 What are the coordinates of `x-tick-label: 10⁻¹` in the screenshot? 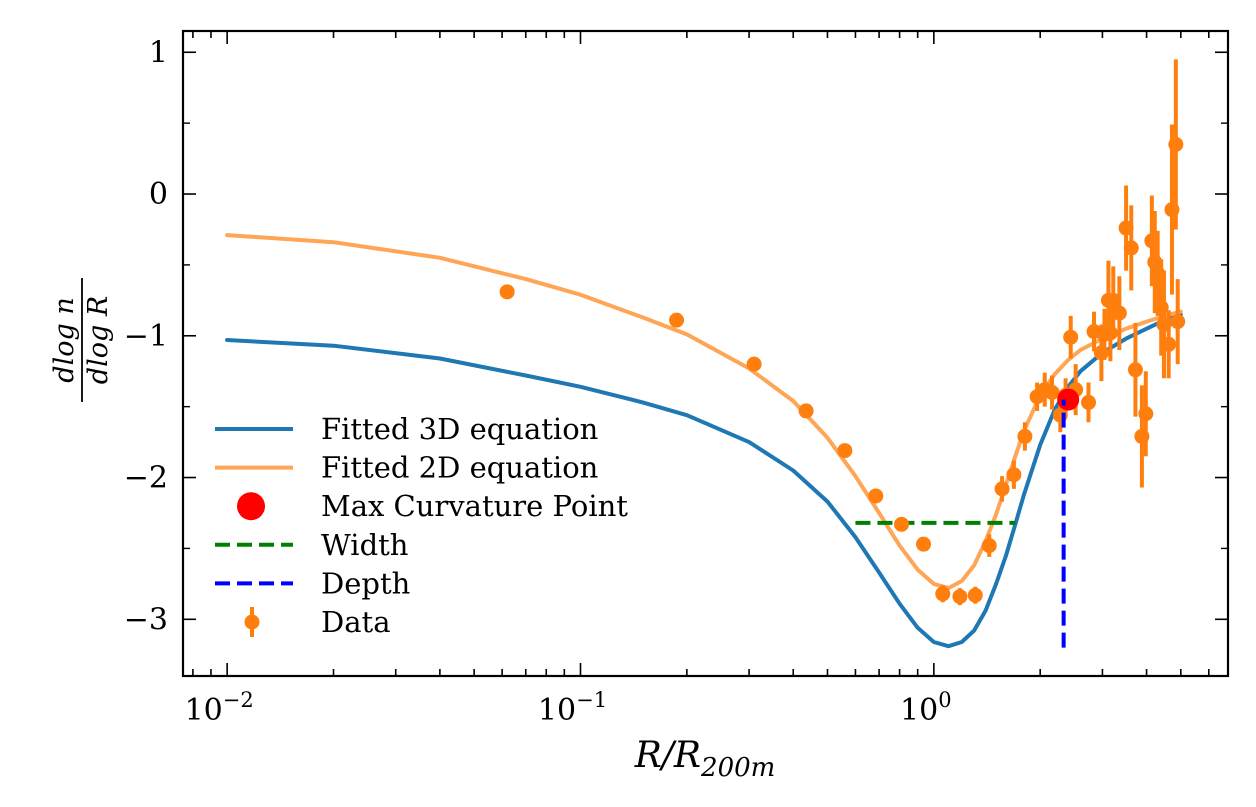 It's located at (572, 708).